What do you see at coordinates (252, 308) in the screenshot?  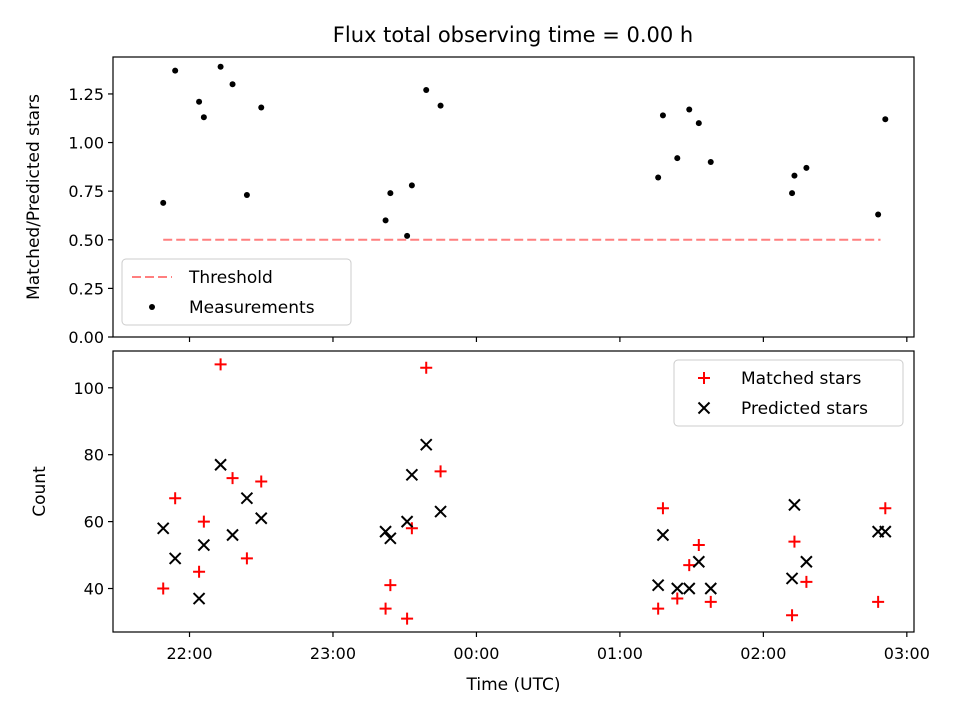 I see `legend-label: Measurements` at bounding box center [252, 308].